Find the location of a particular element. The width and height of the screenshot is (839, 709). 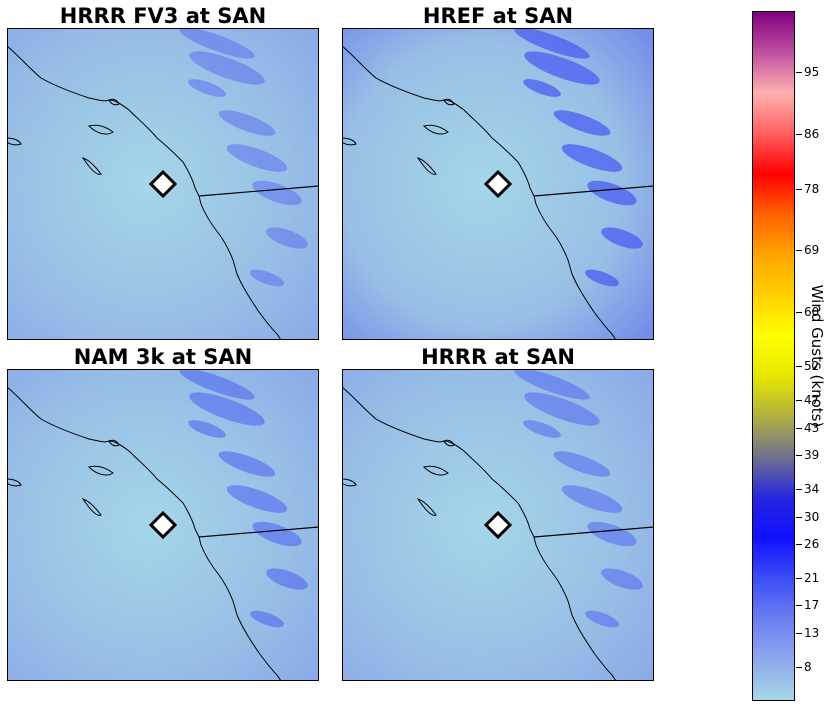

colorbar-tick-label: 86 is located at coordinates (811, 134).